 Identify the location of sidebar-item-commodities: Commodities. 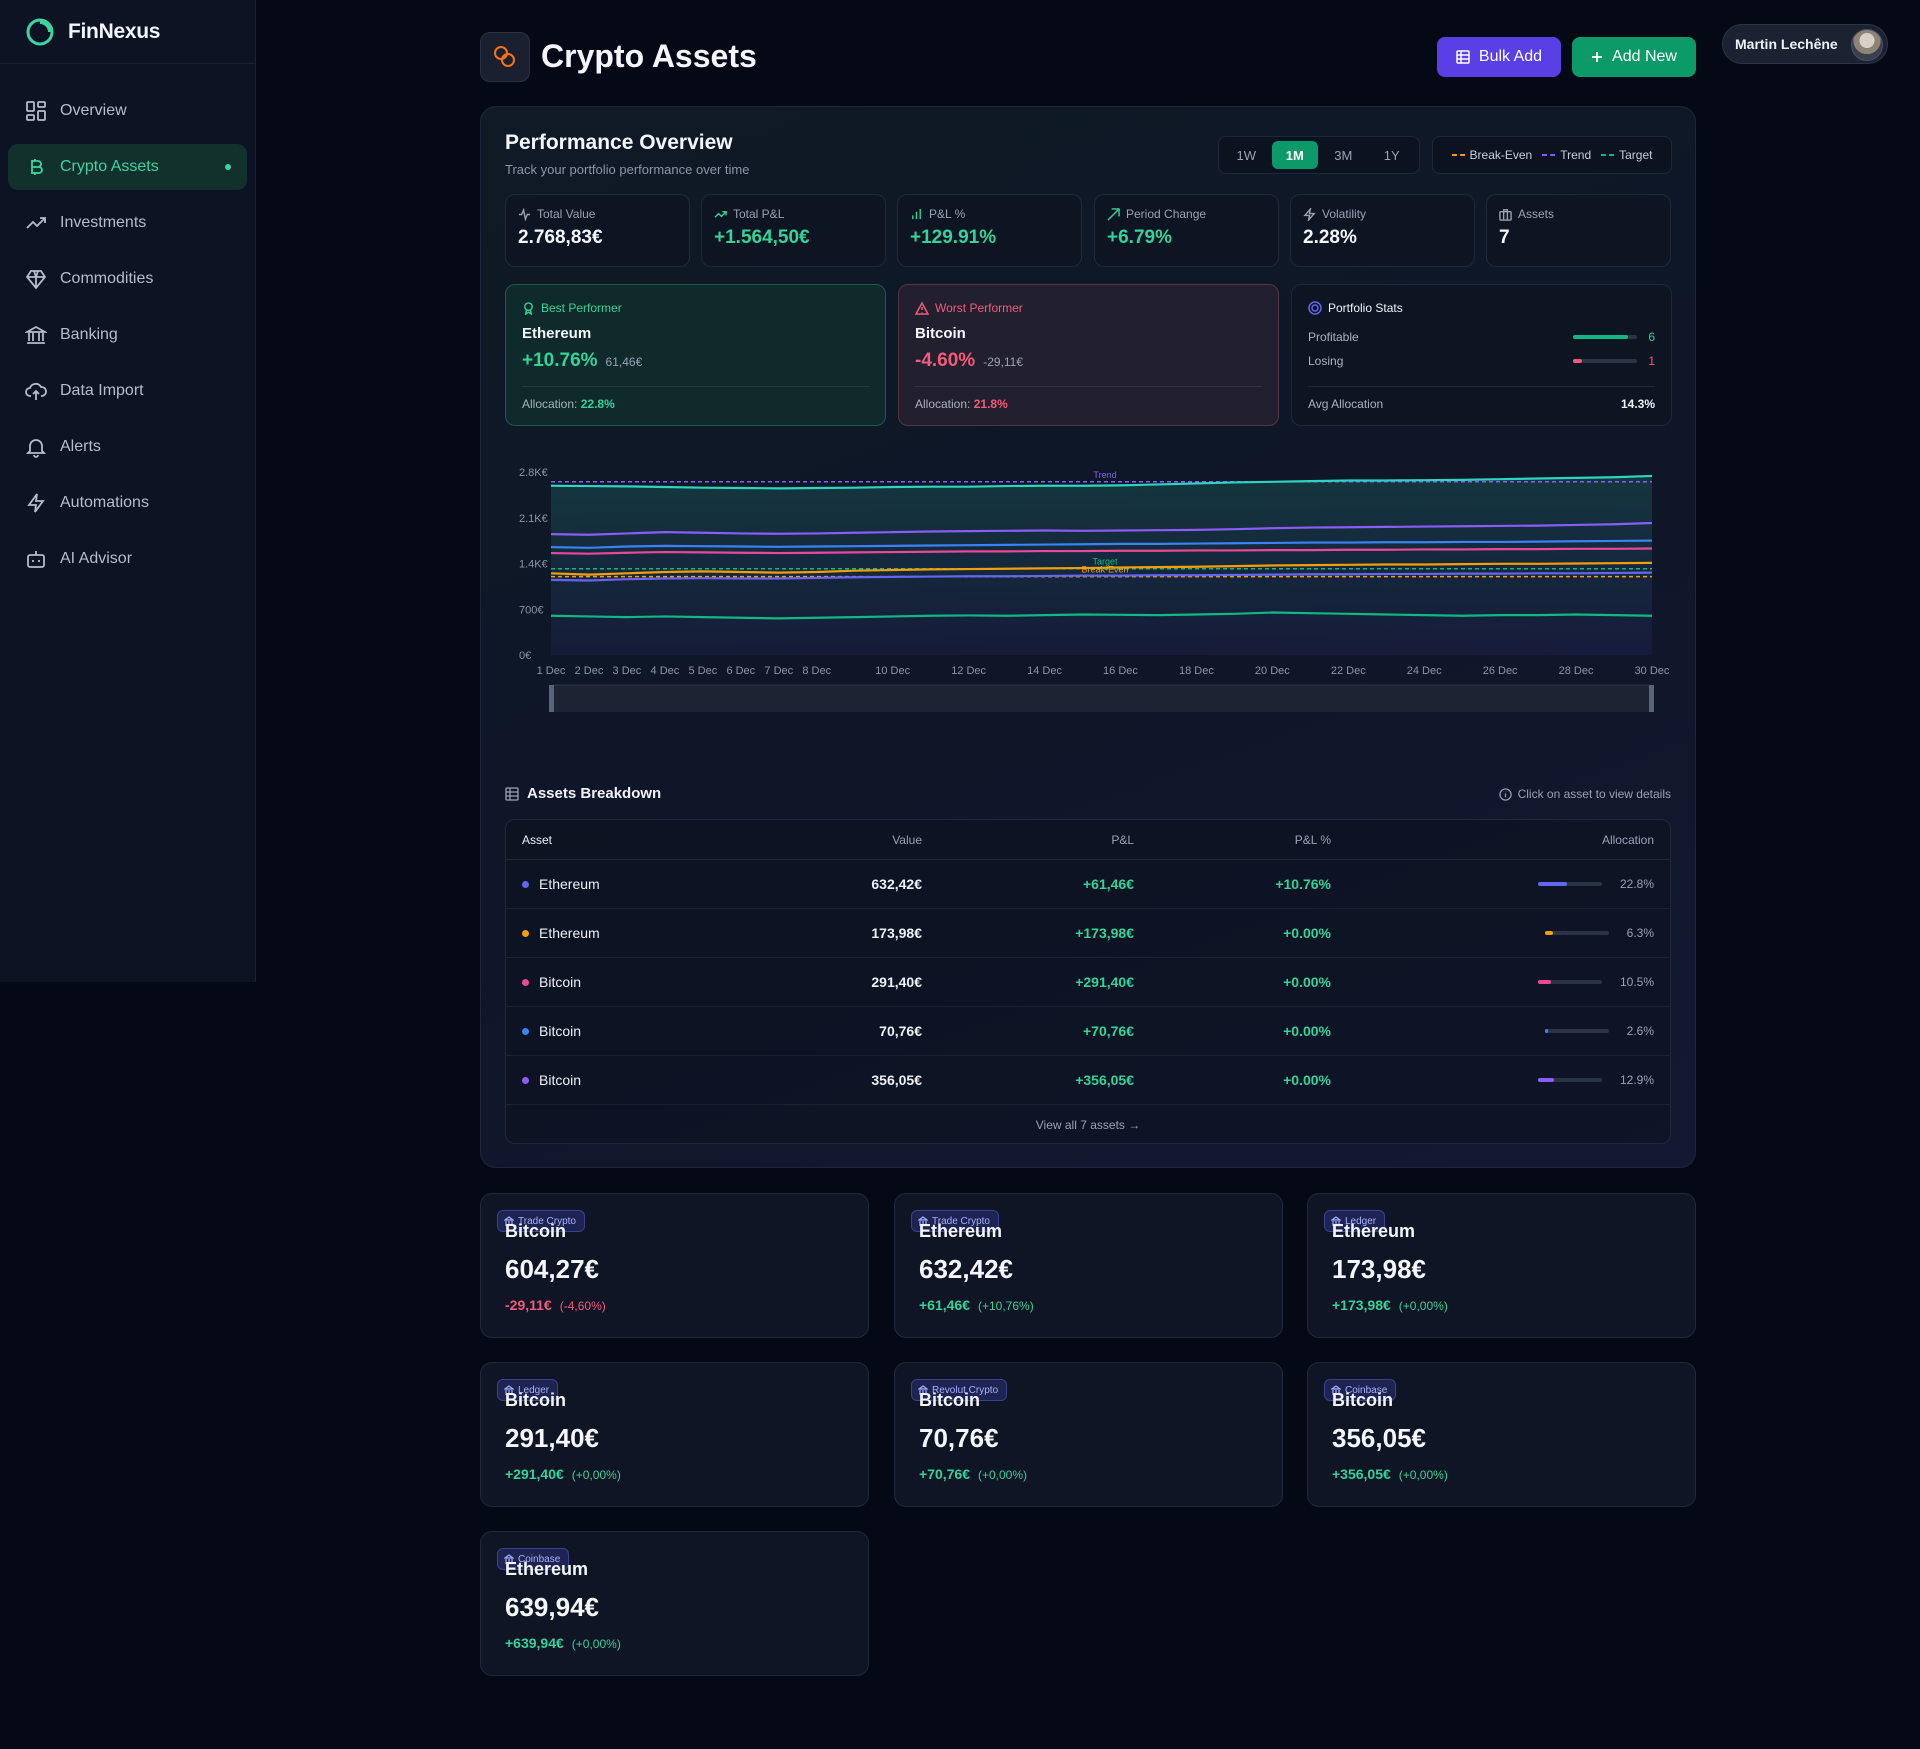
(127, 279).